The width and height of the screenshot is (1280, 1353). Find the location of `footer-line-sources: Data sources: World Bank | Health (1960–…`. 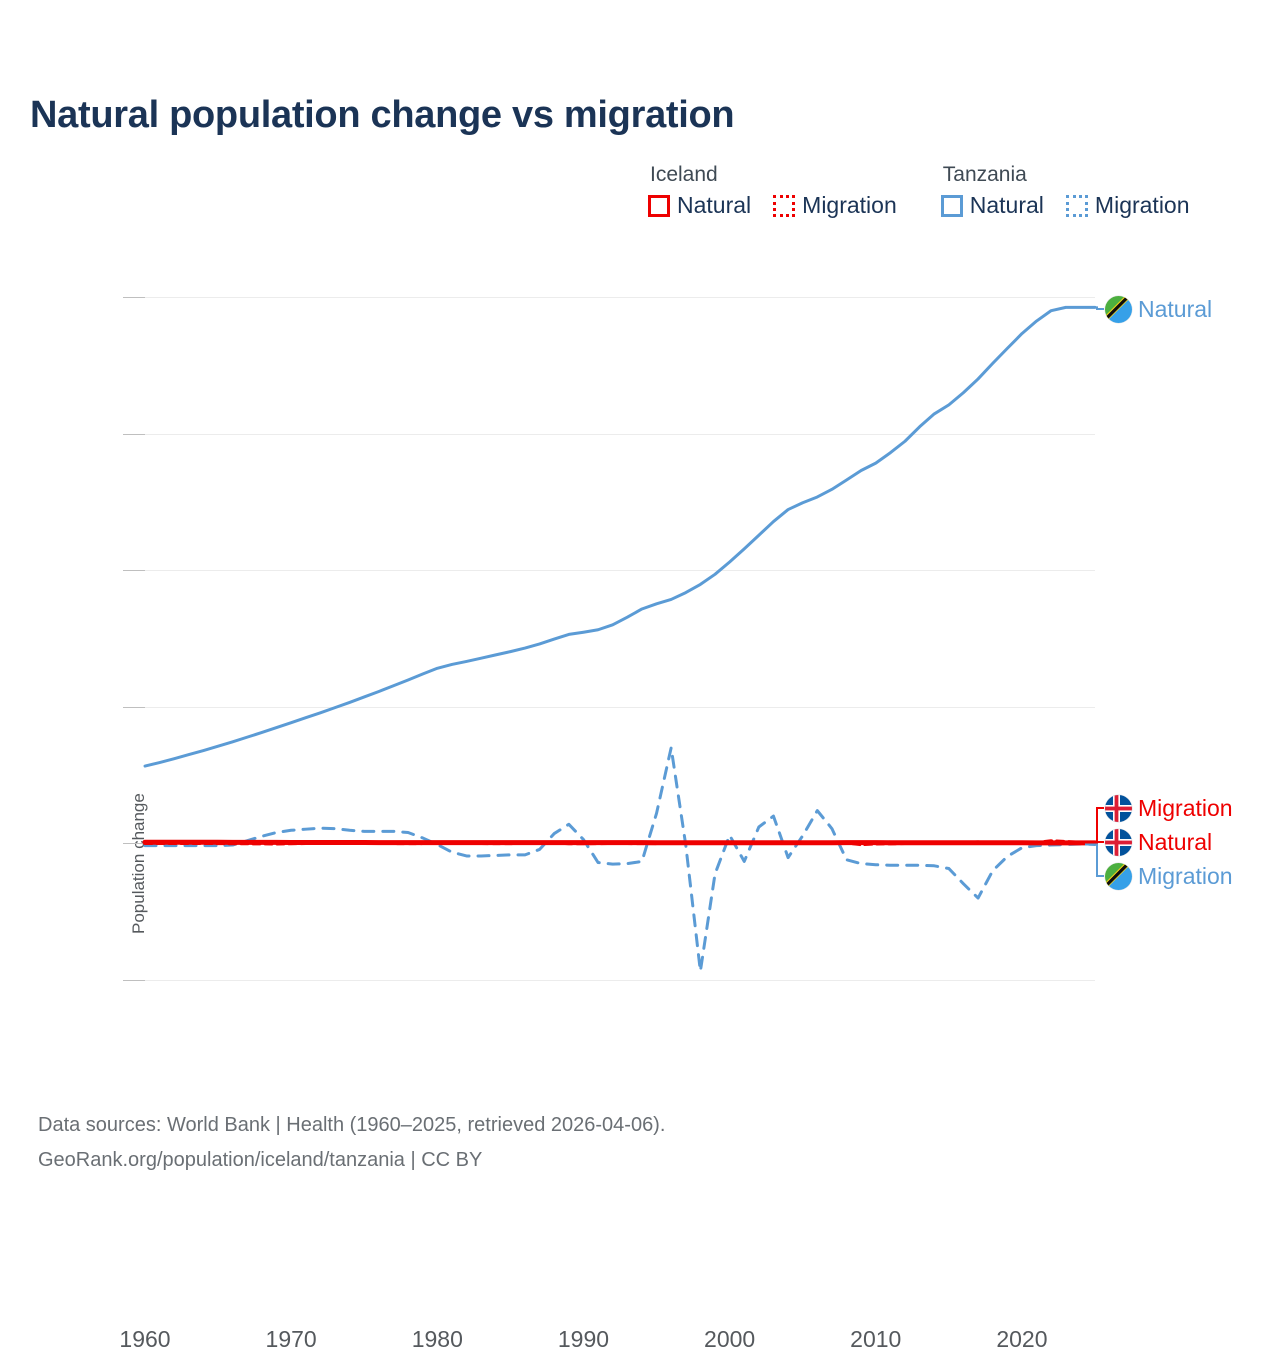

footer-line-sources: Data sources: World Bank | Health (1960–… is located at coordinates (352, 1125).